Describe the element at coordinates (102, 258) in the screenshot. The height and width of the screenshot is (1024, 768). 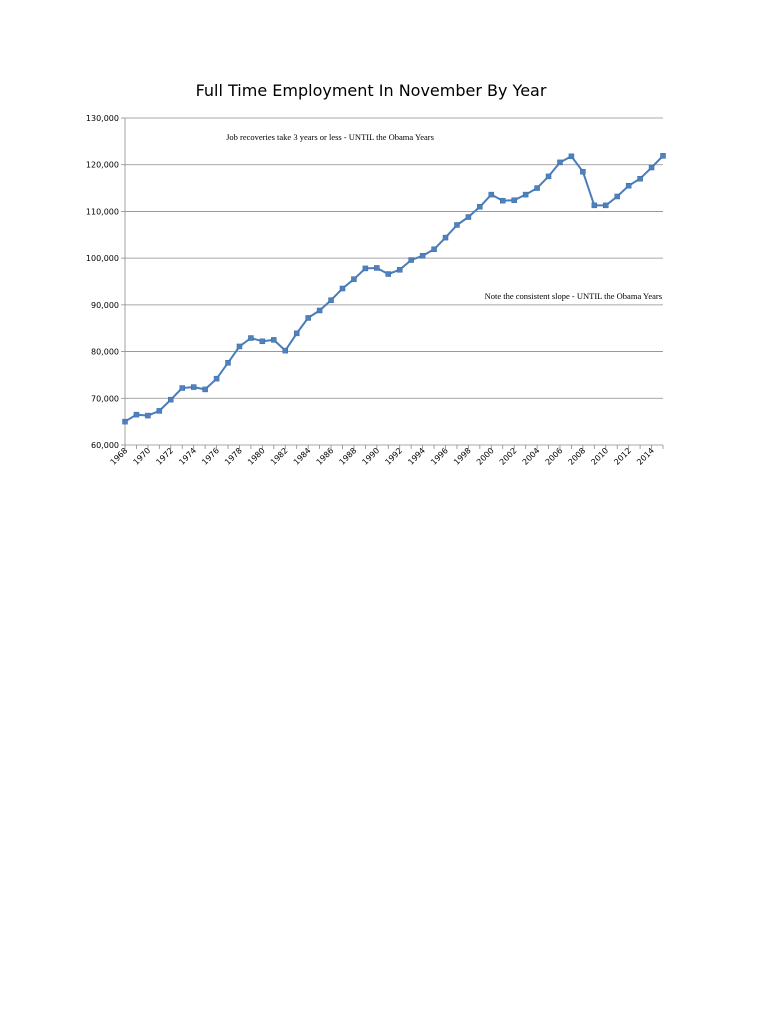
I see `y-tick-label: 100,000` at that location.